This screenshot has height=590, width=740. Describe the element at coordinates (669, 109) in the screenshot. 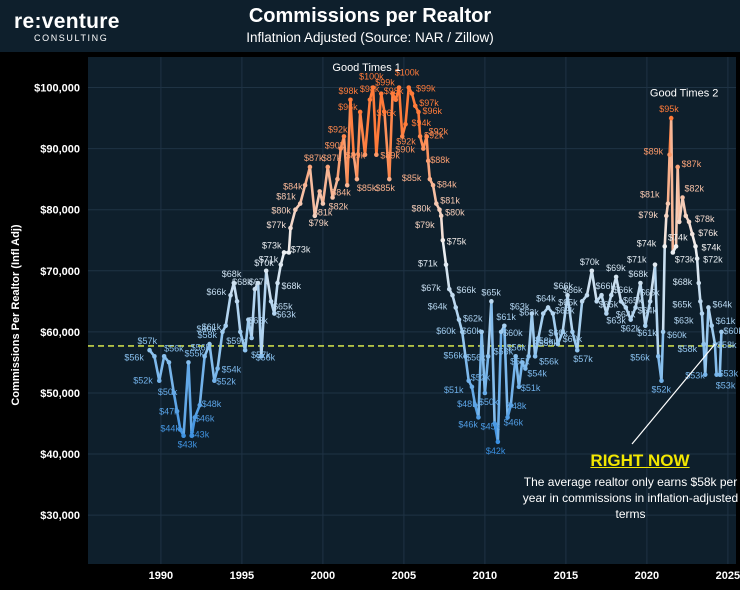

I see `data-label: $95k` at that location.